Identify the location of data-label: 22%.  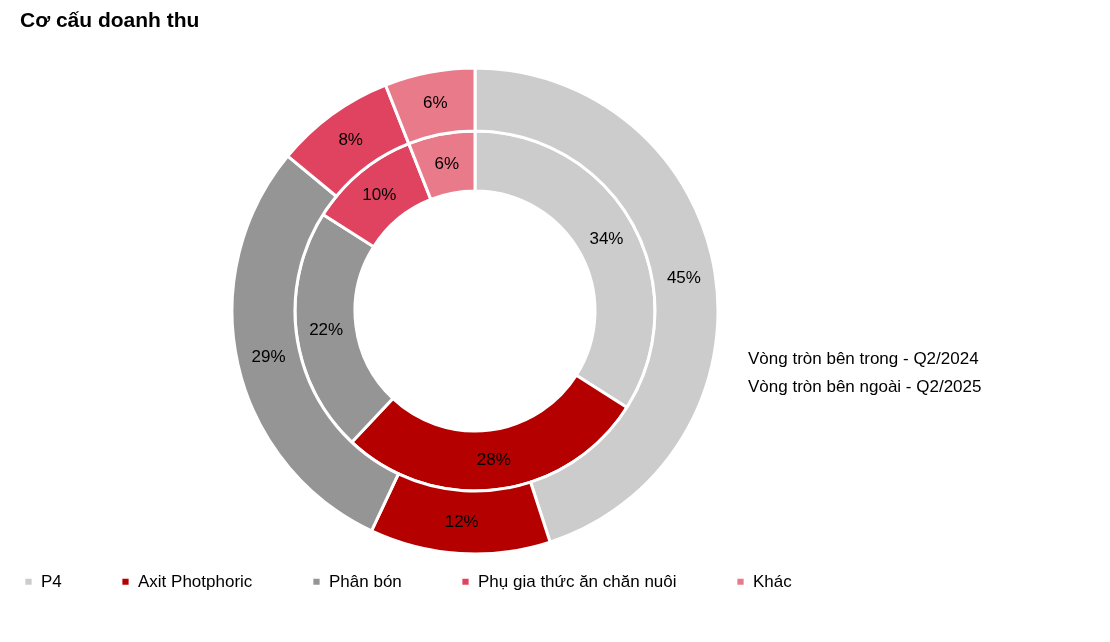
(326, 329).